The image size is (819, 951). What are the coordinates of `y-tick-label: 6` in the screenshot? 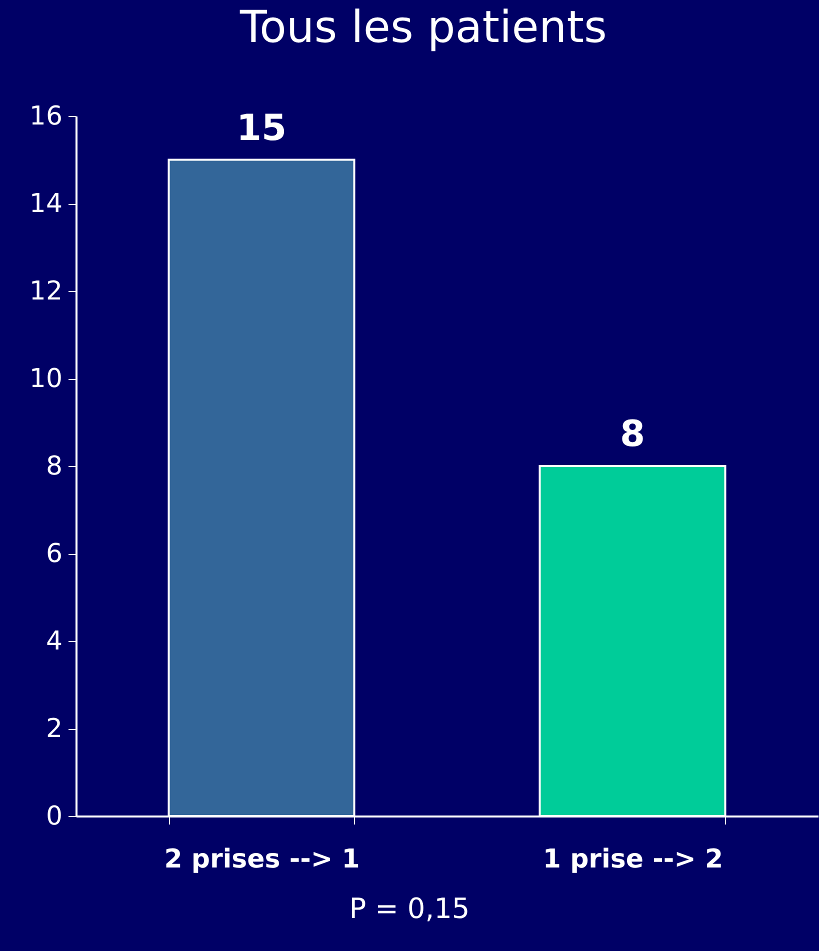 It's located at (54, 554).